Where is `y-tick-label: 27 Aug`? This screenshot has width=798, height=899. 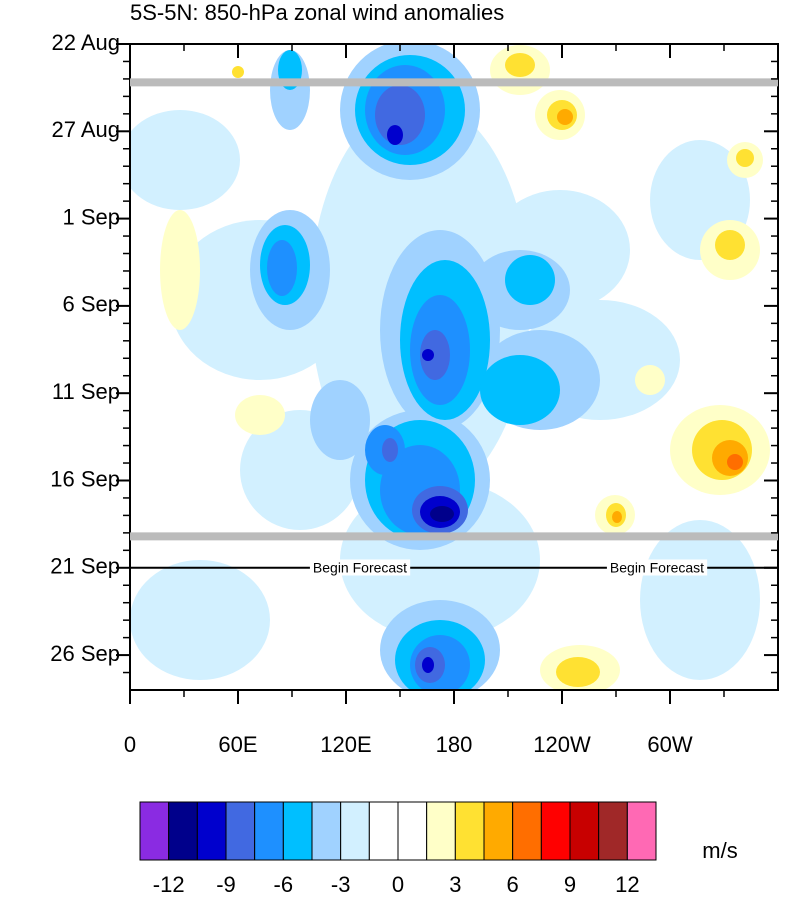 y-tick-label: 27 Aug is located at coordinates (85, 129).